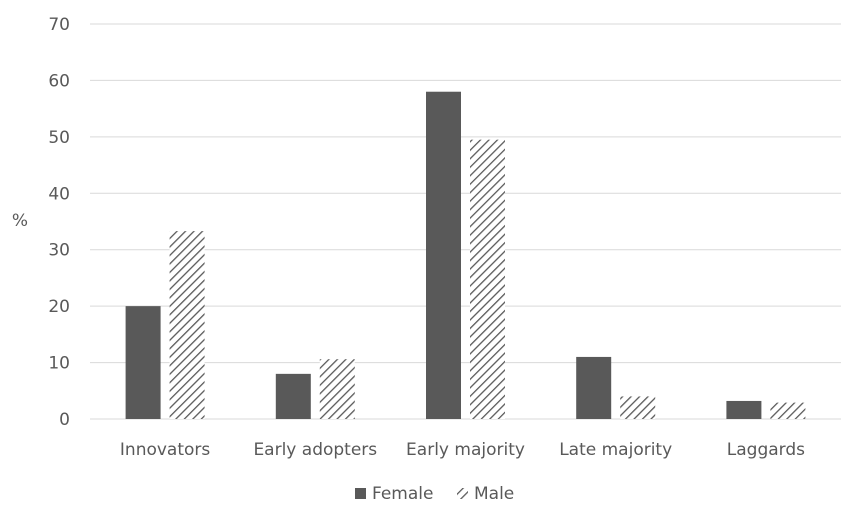 The width and height of the screenshot is (841, 512). What do you see at coordinates (20, 221) in the screenshot?
I see `y-axis-label: %` at bounding box center [20, 221].